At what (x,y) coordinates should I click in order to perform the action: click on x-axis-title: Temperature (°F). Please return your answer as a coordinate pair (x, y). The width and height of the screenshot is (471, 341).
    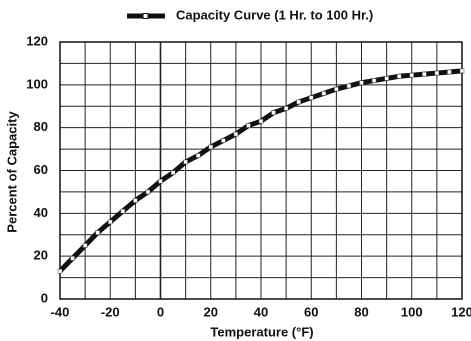
    Looking at the image, I should click on (261, 331).